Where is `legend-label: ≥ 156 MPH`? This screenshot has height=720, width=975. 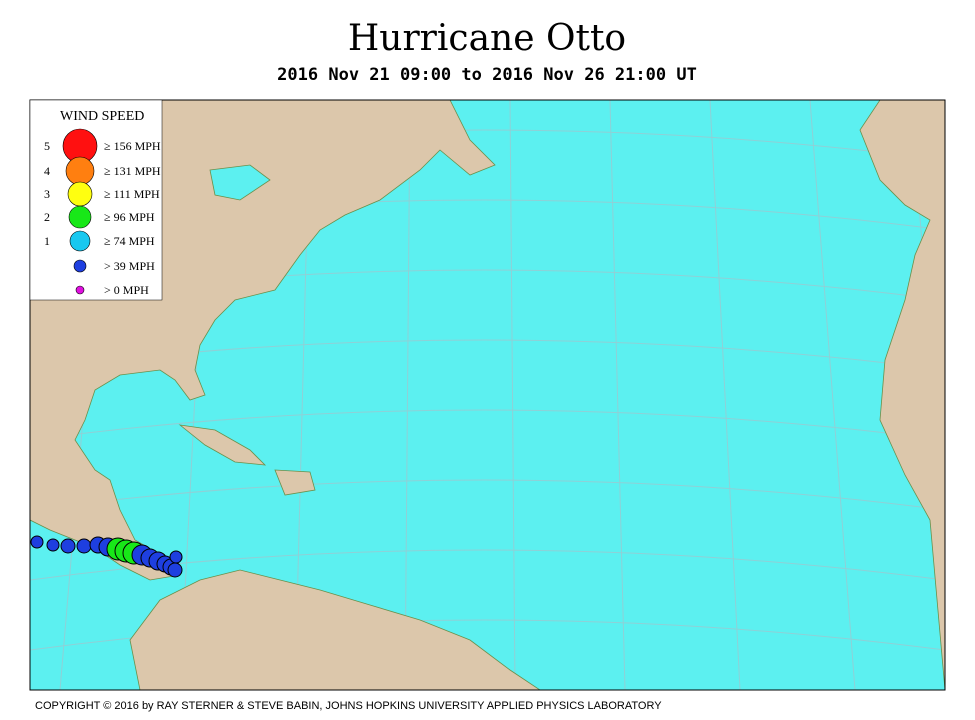
legend-label: ≥ 156 MPH is located at coordinates (132, 146).